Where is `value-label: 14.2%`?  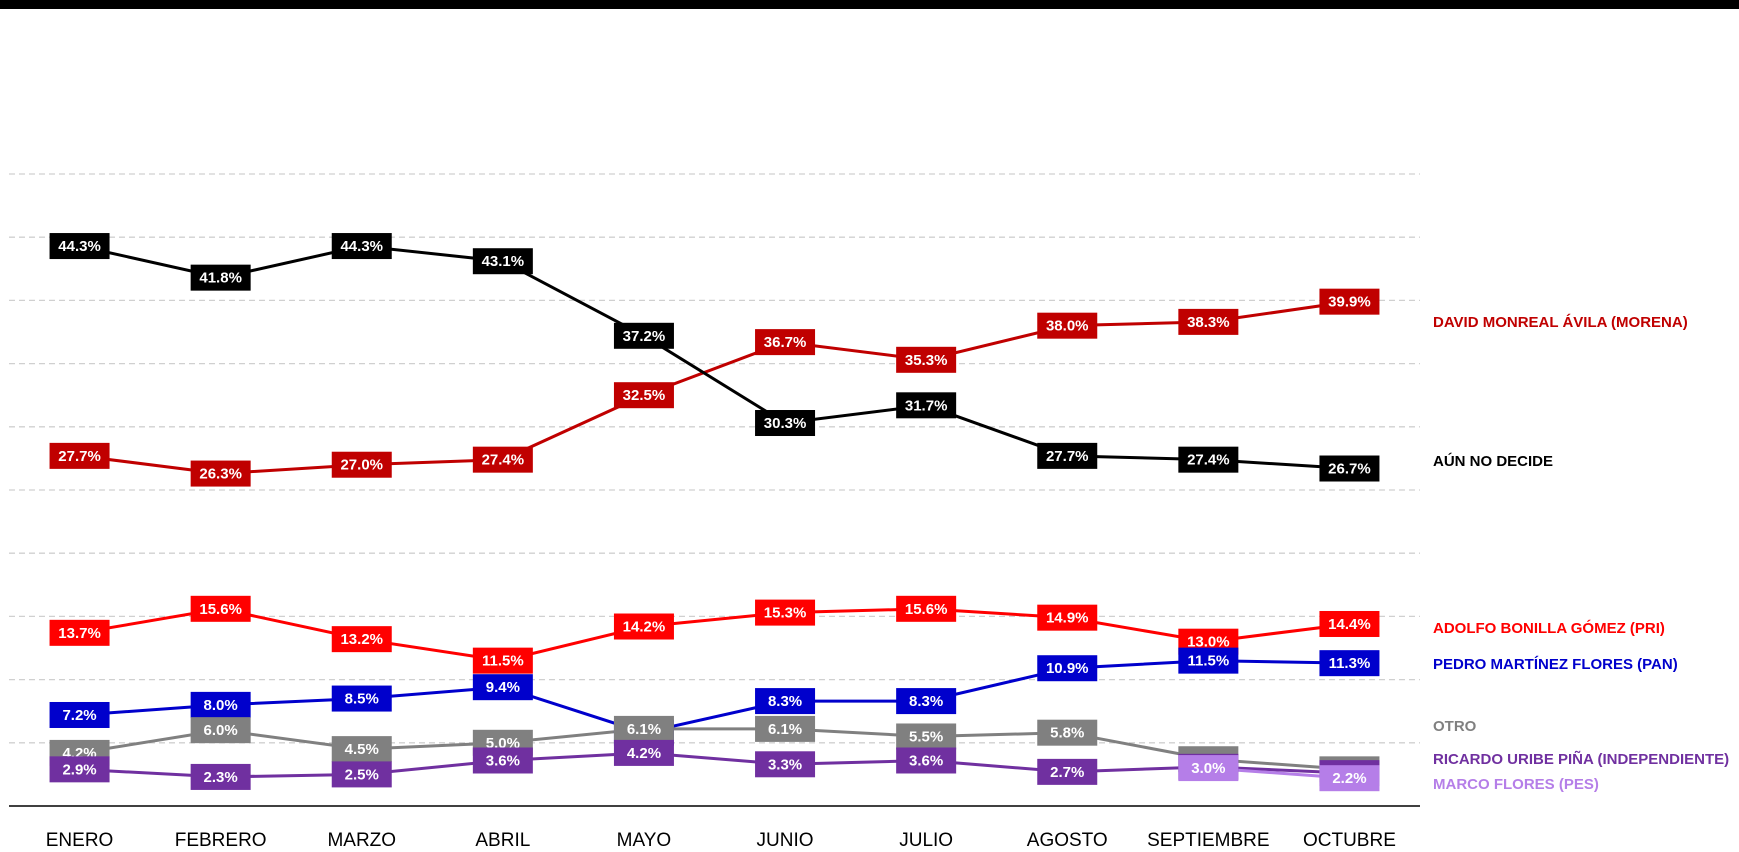 value-label: 14.2% is located at coordinates (644, 626).